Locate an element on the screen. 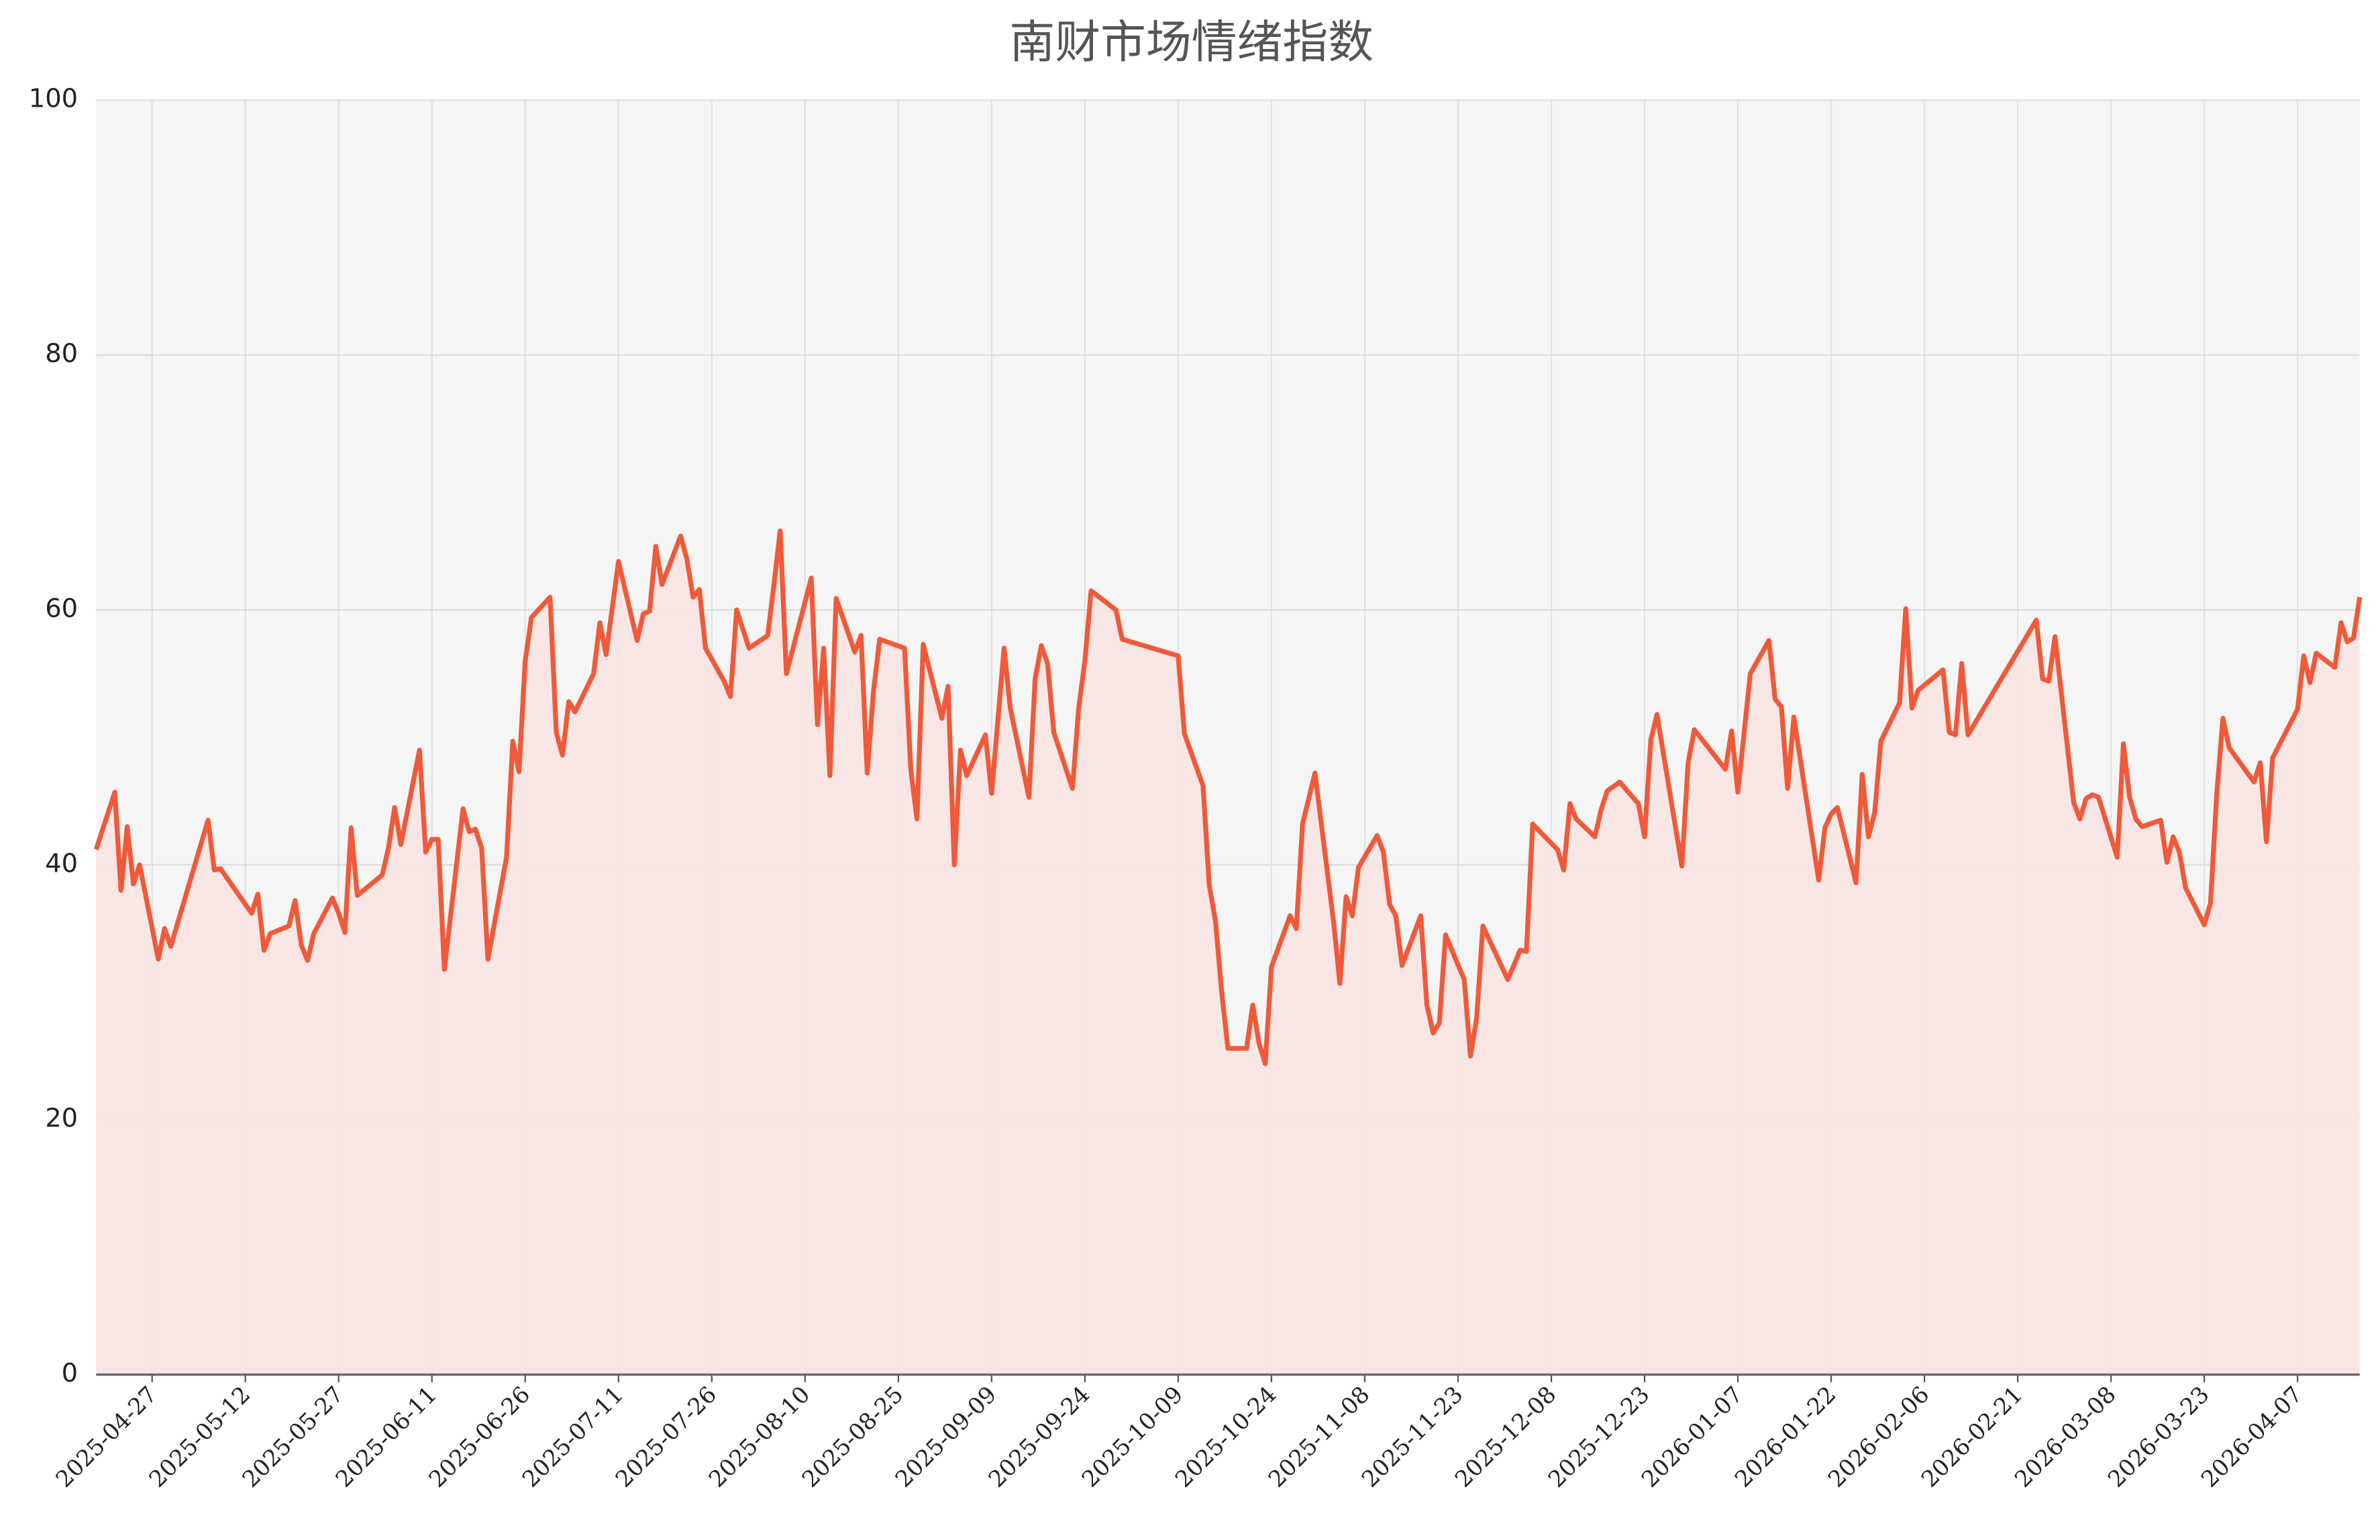 The image size is (2380, 1540). y-tick-label: 0 is located at coordinates (70, 1373).